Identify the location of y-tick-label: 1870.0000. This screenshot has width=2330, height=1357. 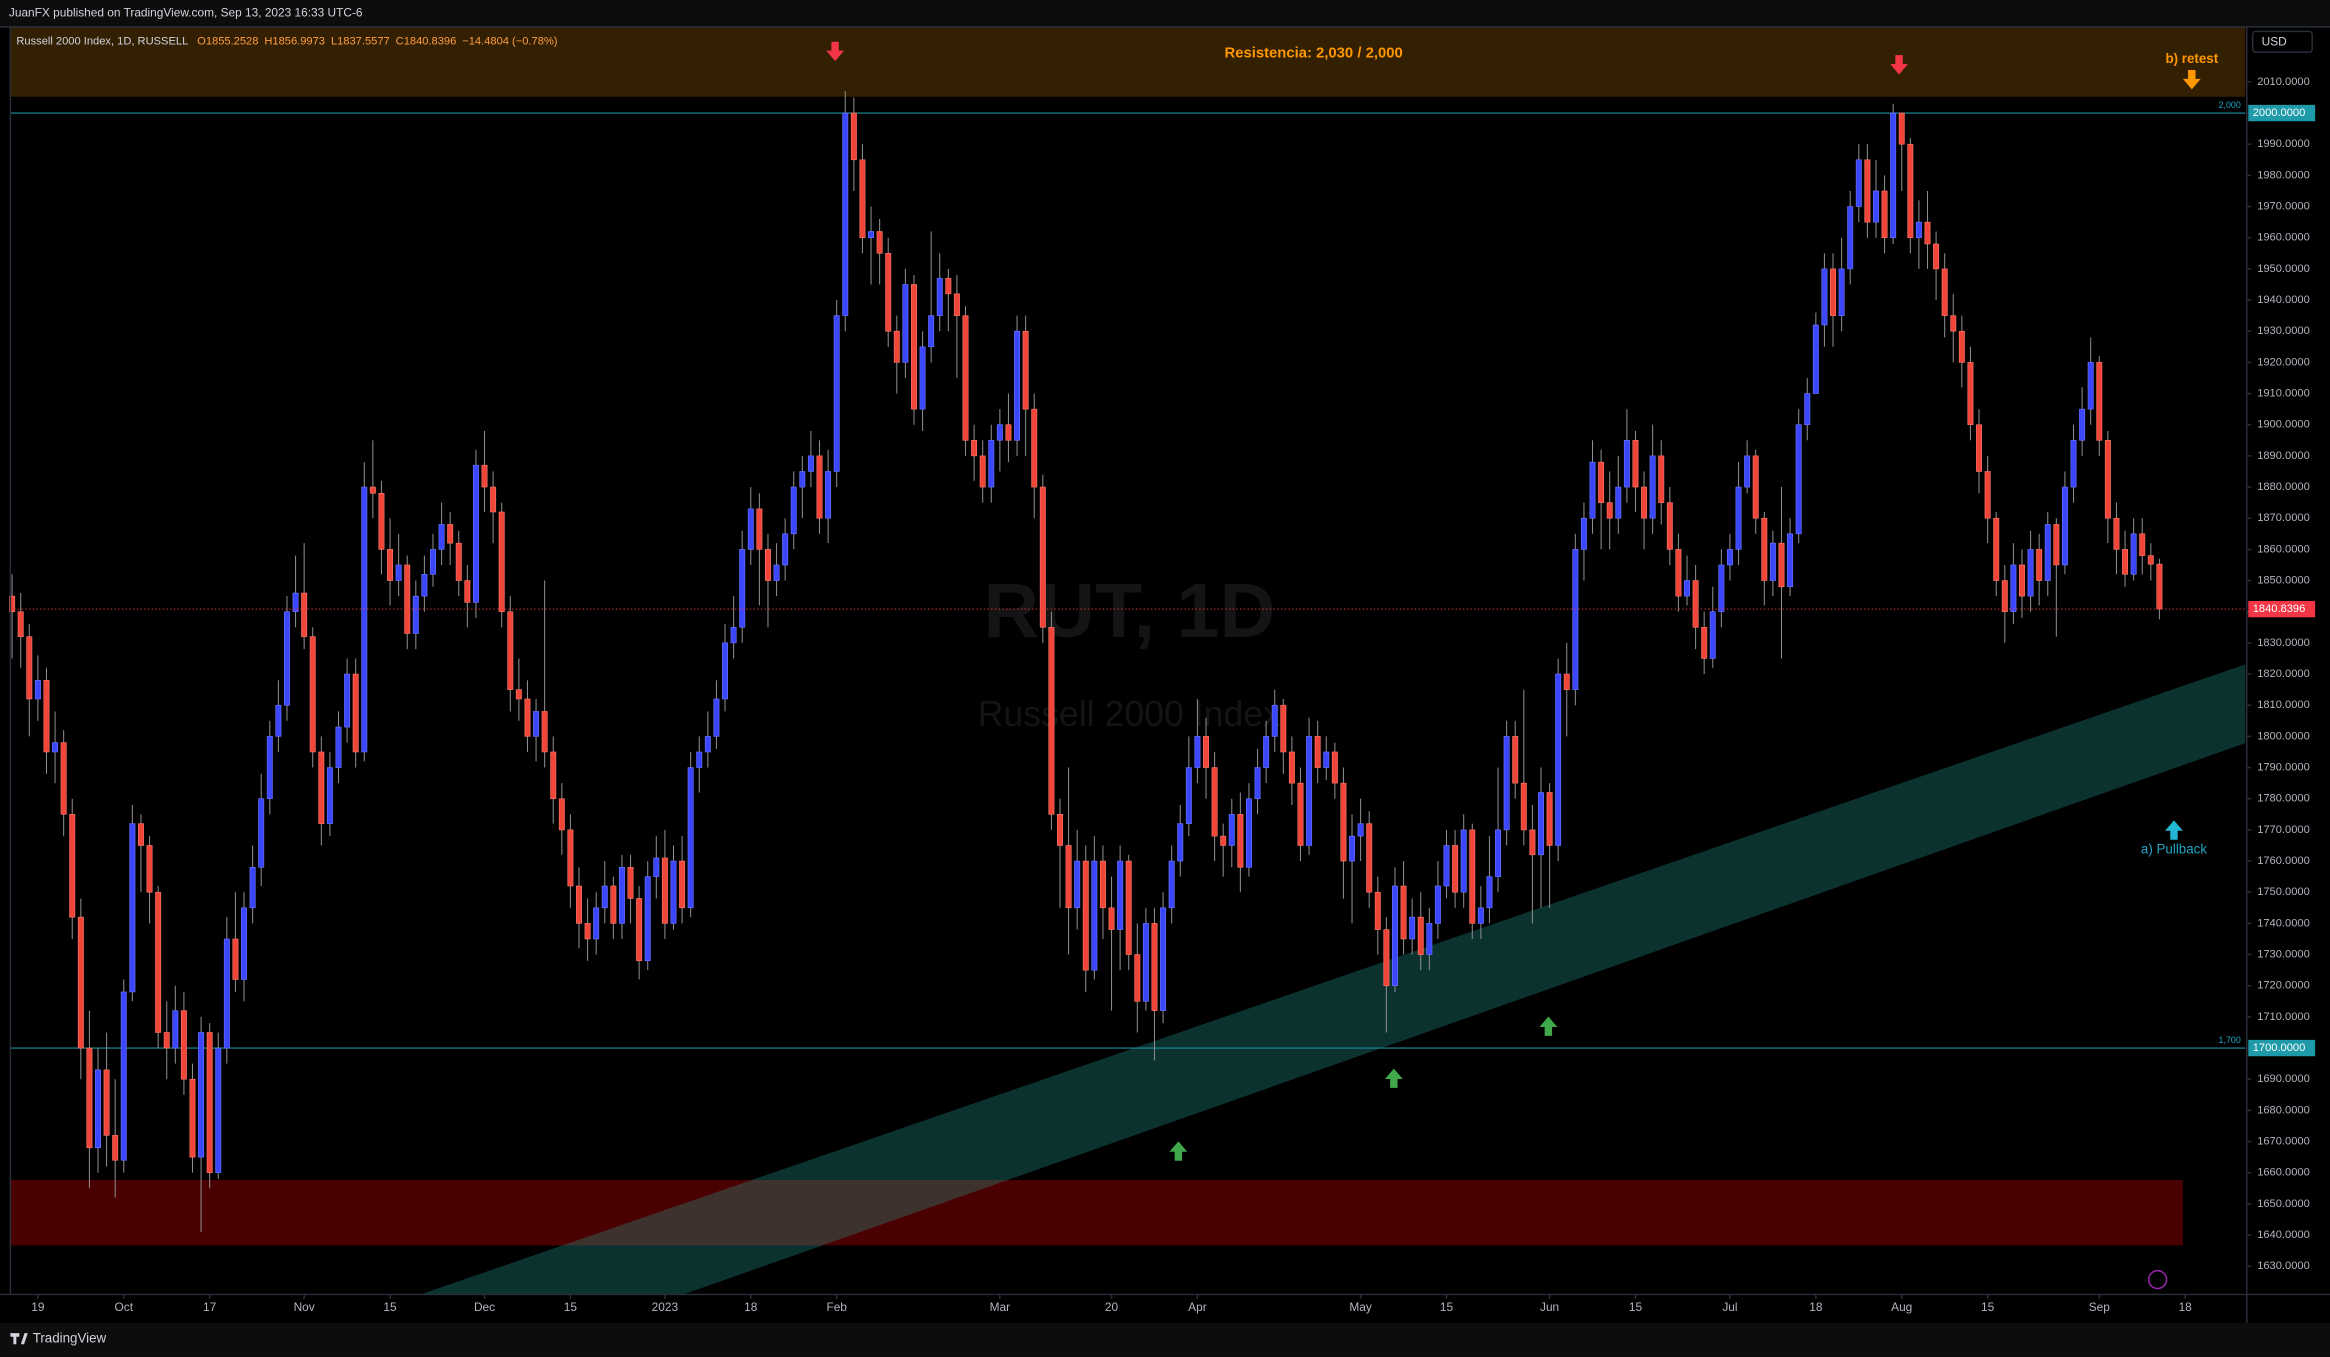
(2283, 518).